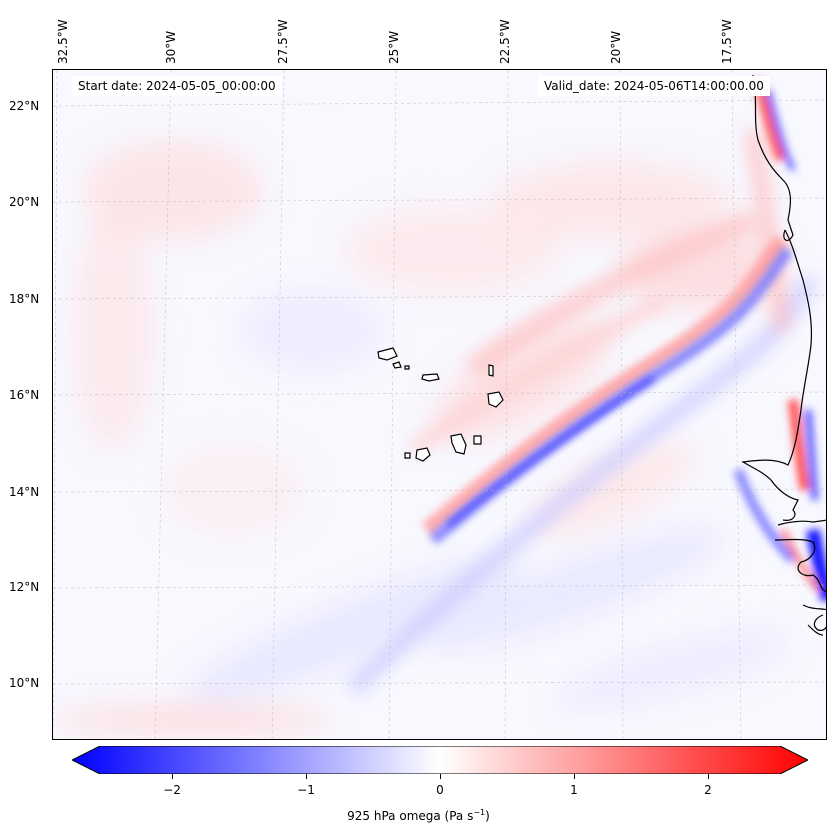 This screenshot has width=837, height=839. Describe the element at coordinates (616, 47) in the screenshot. I see `lon-label-20w: 20°W` at that location.